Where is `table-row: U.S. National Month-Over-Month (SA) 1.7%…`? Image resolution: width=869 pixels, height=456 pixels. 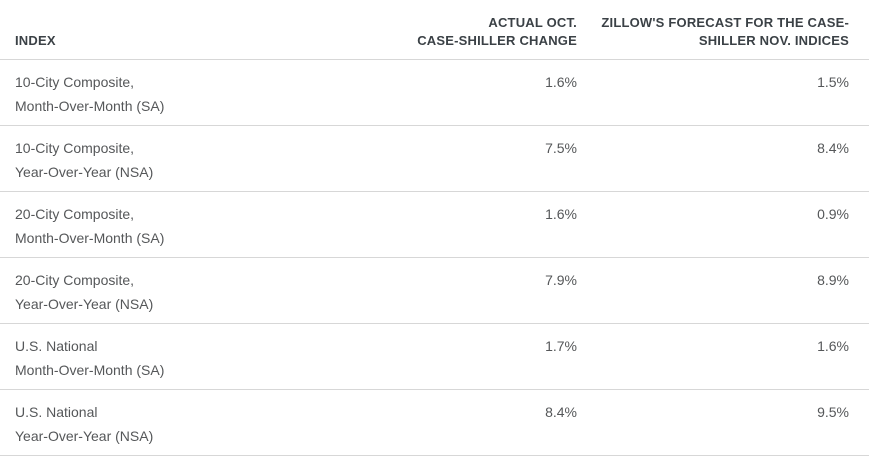 table-row: U.S. National Month-Over-Month (SA) 1.7%… is located at coordinates (434, 356).